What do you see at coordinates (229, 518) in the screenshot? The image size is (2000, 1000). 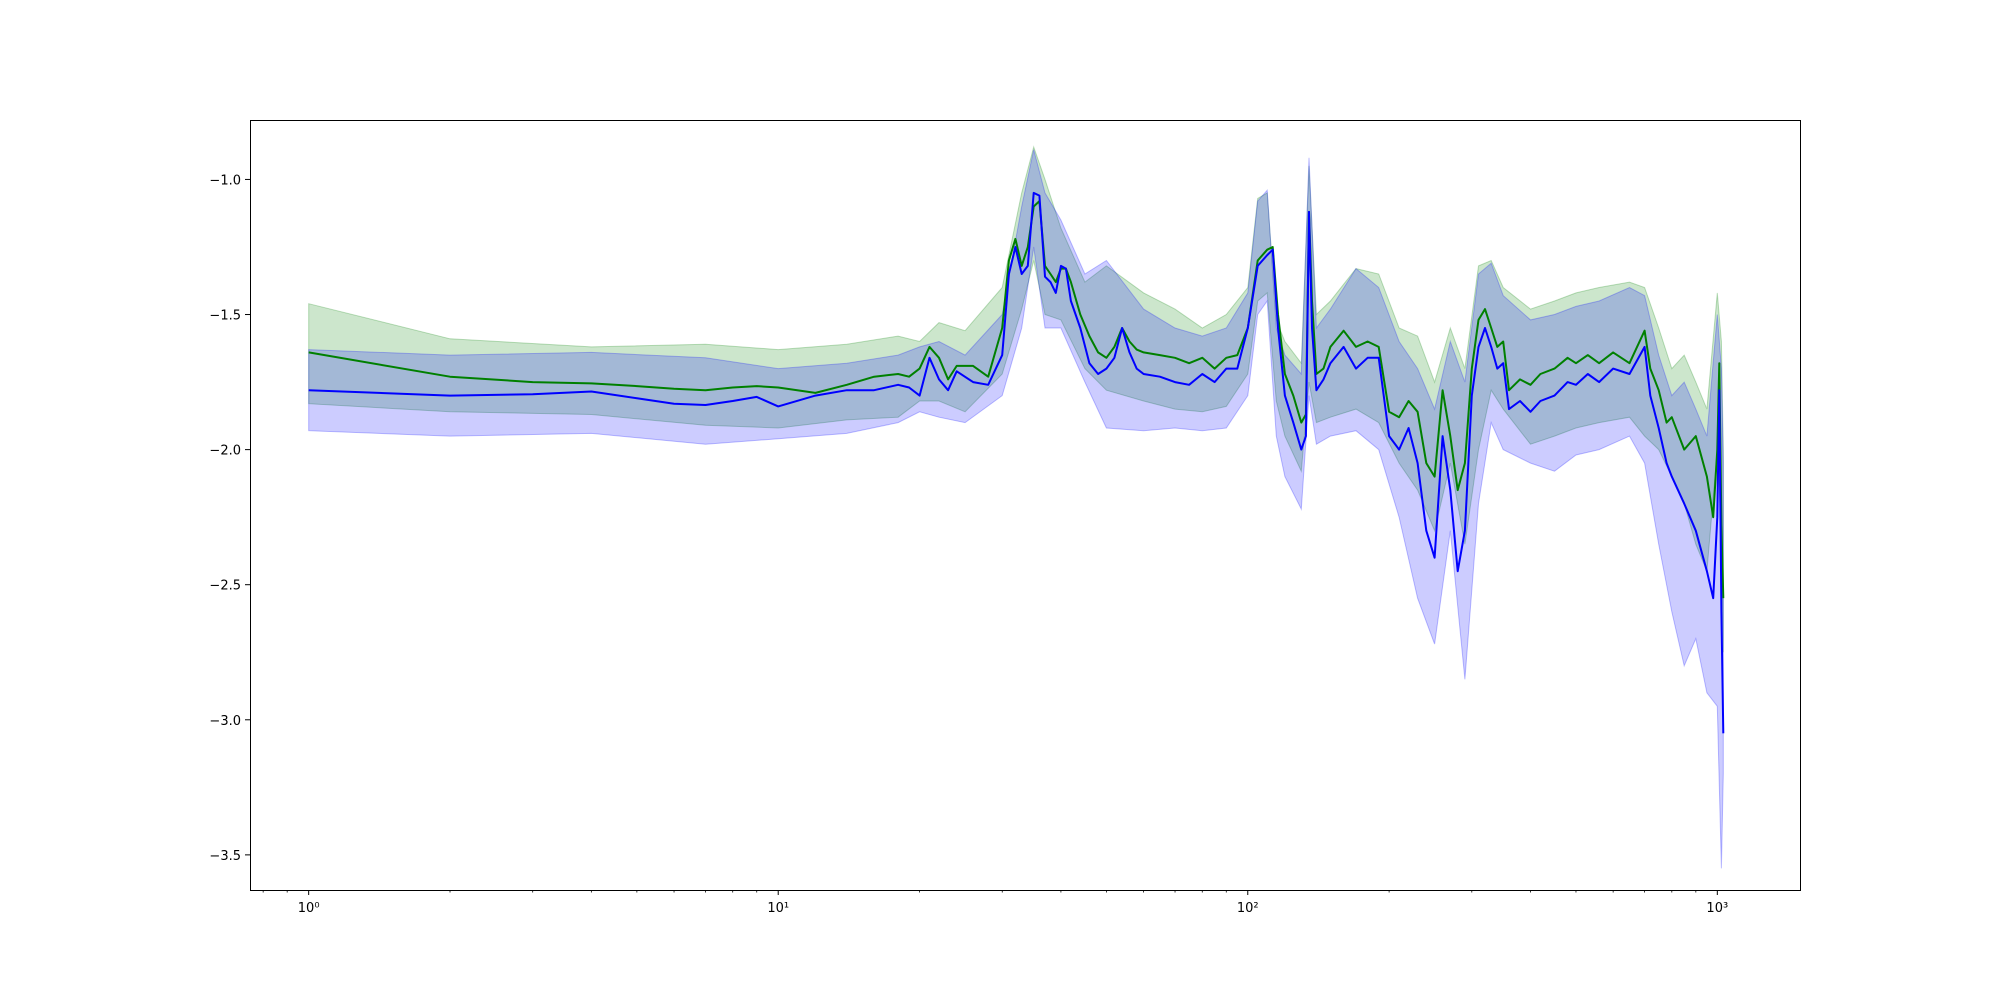 I see `y-axis: −1.0 −1.5 −2.0 −2.5 −3.0 −3.5` at bounding box center [229, 518].